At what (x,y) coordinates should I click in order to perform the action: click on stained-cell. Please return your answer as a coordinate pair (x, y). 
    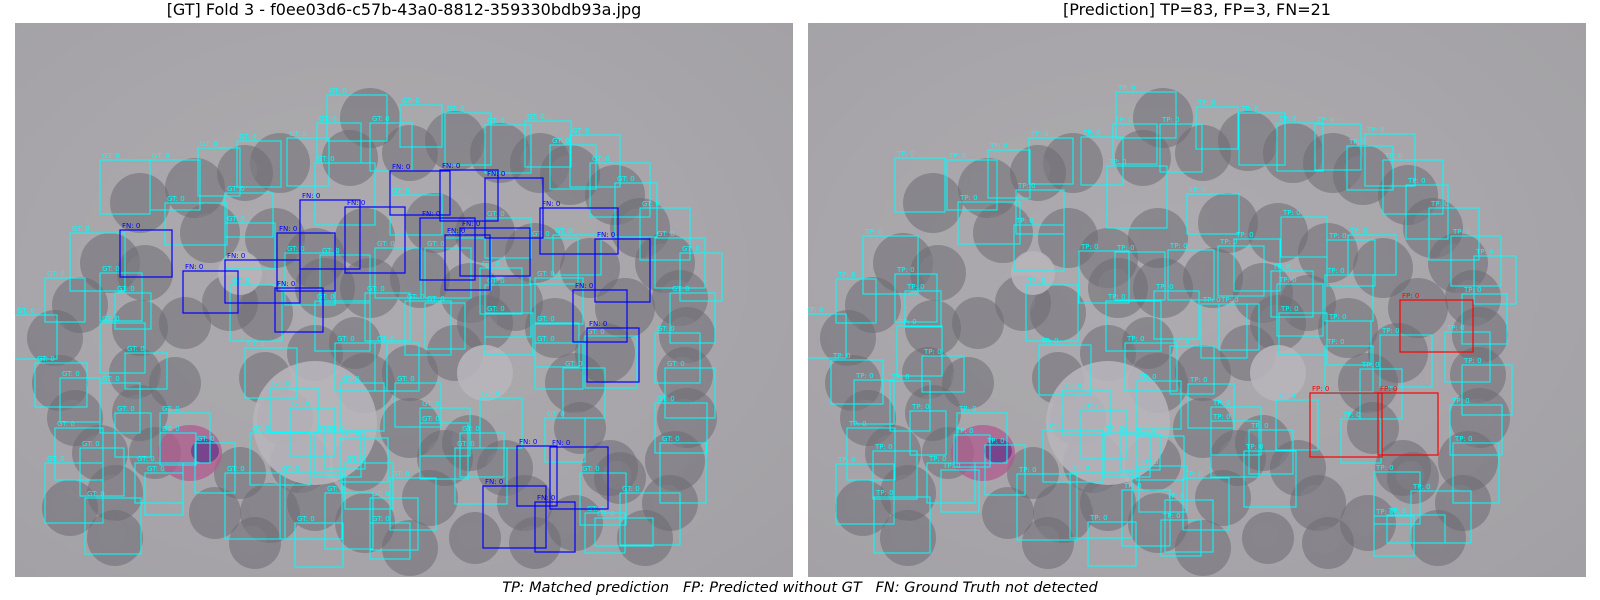
    Looking at the image, I should click on (190, 453).